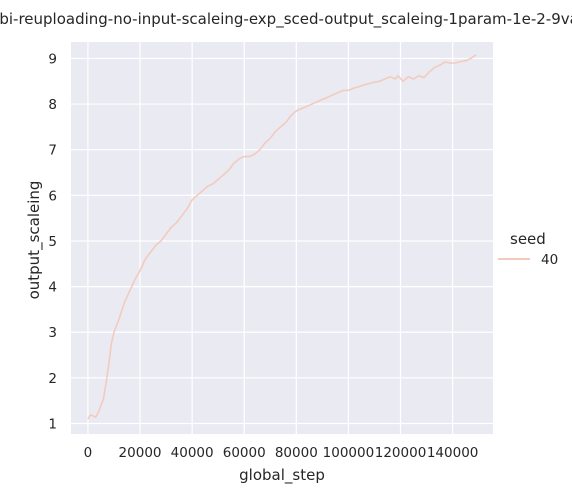 This screenshot has height=500, width=572. Describe the element at coordinates (52, 196) in the screenshot. I see `y-tick-label: 6` at that location.